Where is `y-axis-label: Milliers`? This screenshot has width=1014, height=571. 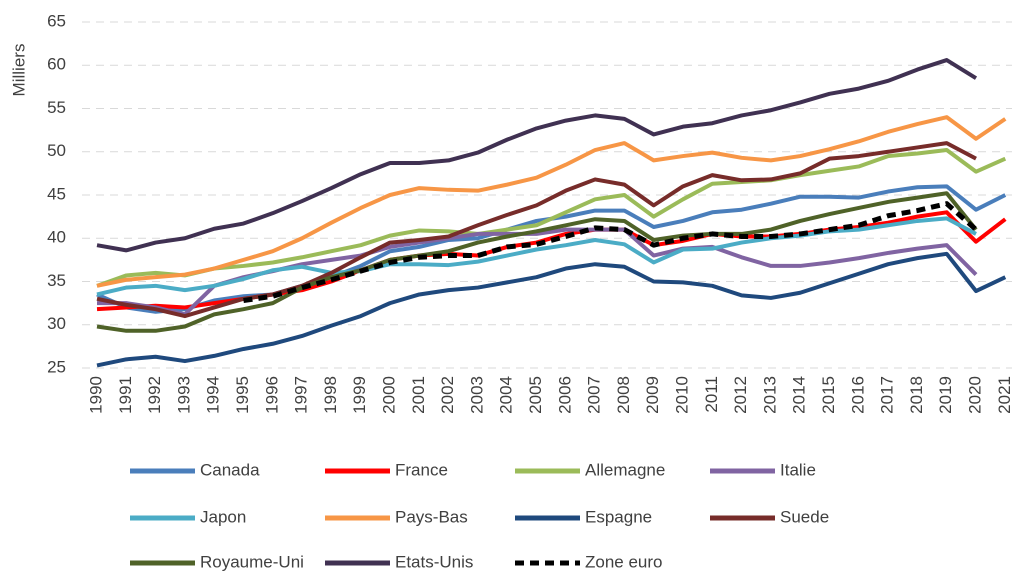
y-axis-label: Milliers is located at coordinates (18, 70).